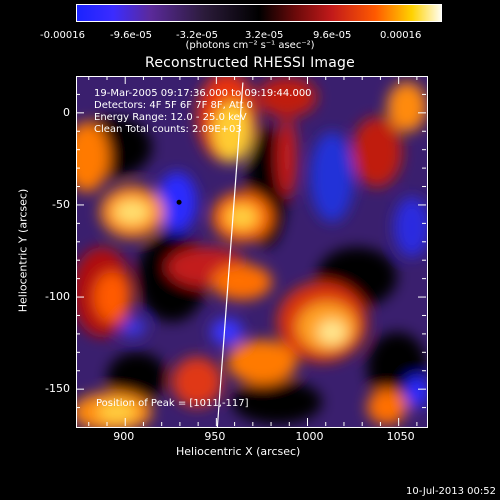  Describe the element at coordinates (124, 436) in the screenshot. I see `x-tick-label: 900` at that location.